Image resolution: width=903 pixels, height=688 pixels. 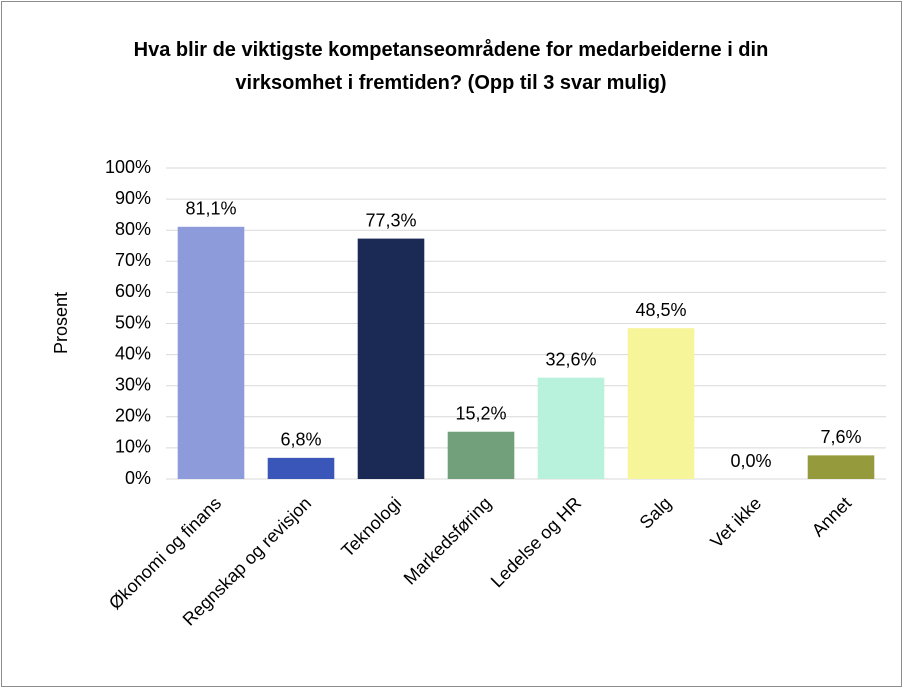 What do you see at coordinates (390, 220) in the screenshot?
I see `value-label: 77,3%` at bounding box center [390, 220].